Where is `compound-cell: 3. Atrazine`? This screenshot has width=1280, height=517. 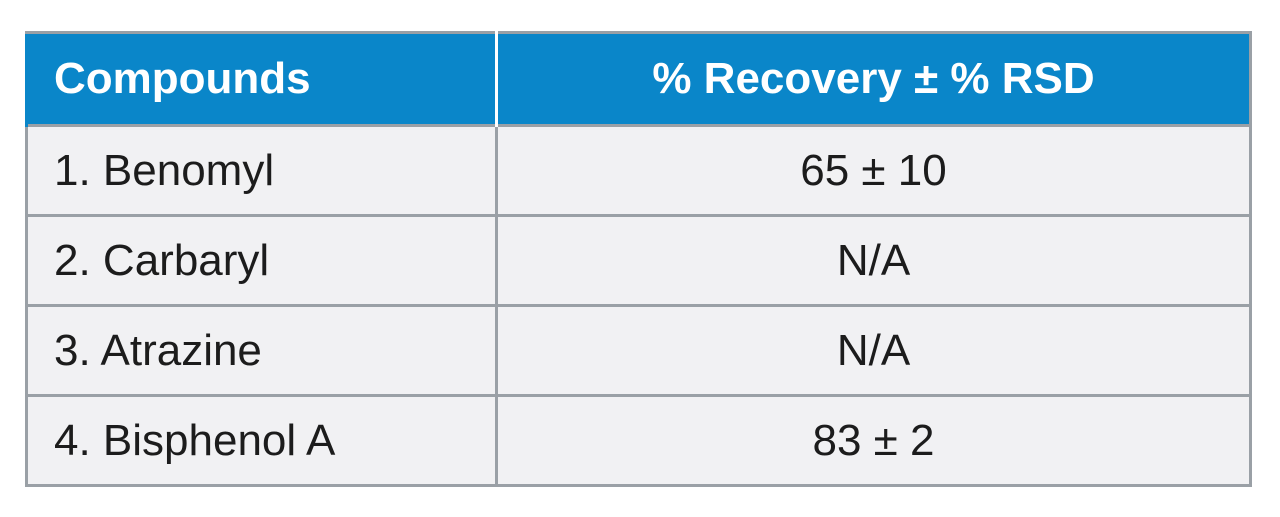 compound-cell: 3. Atrazine is located at coordinates (261, 350).